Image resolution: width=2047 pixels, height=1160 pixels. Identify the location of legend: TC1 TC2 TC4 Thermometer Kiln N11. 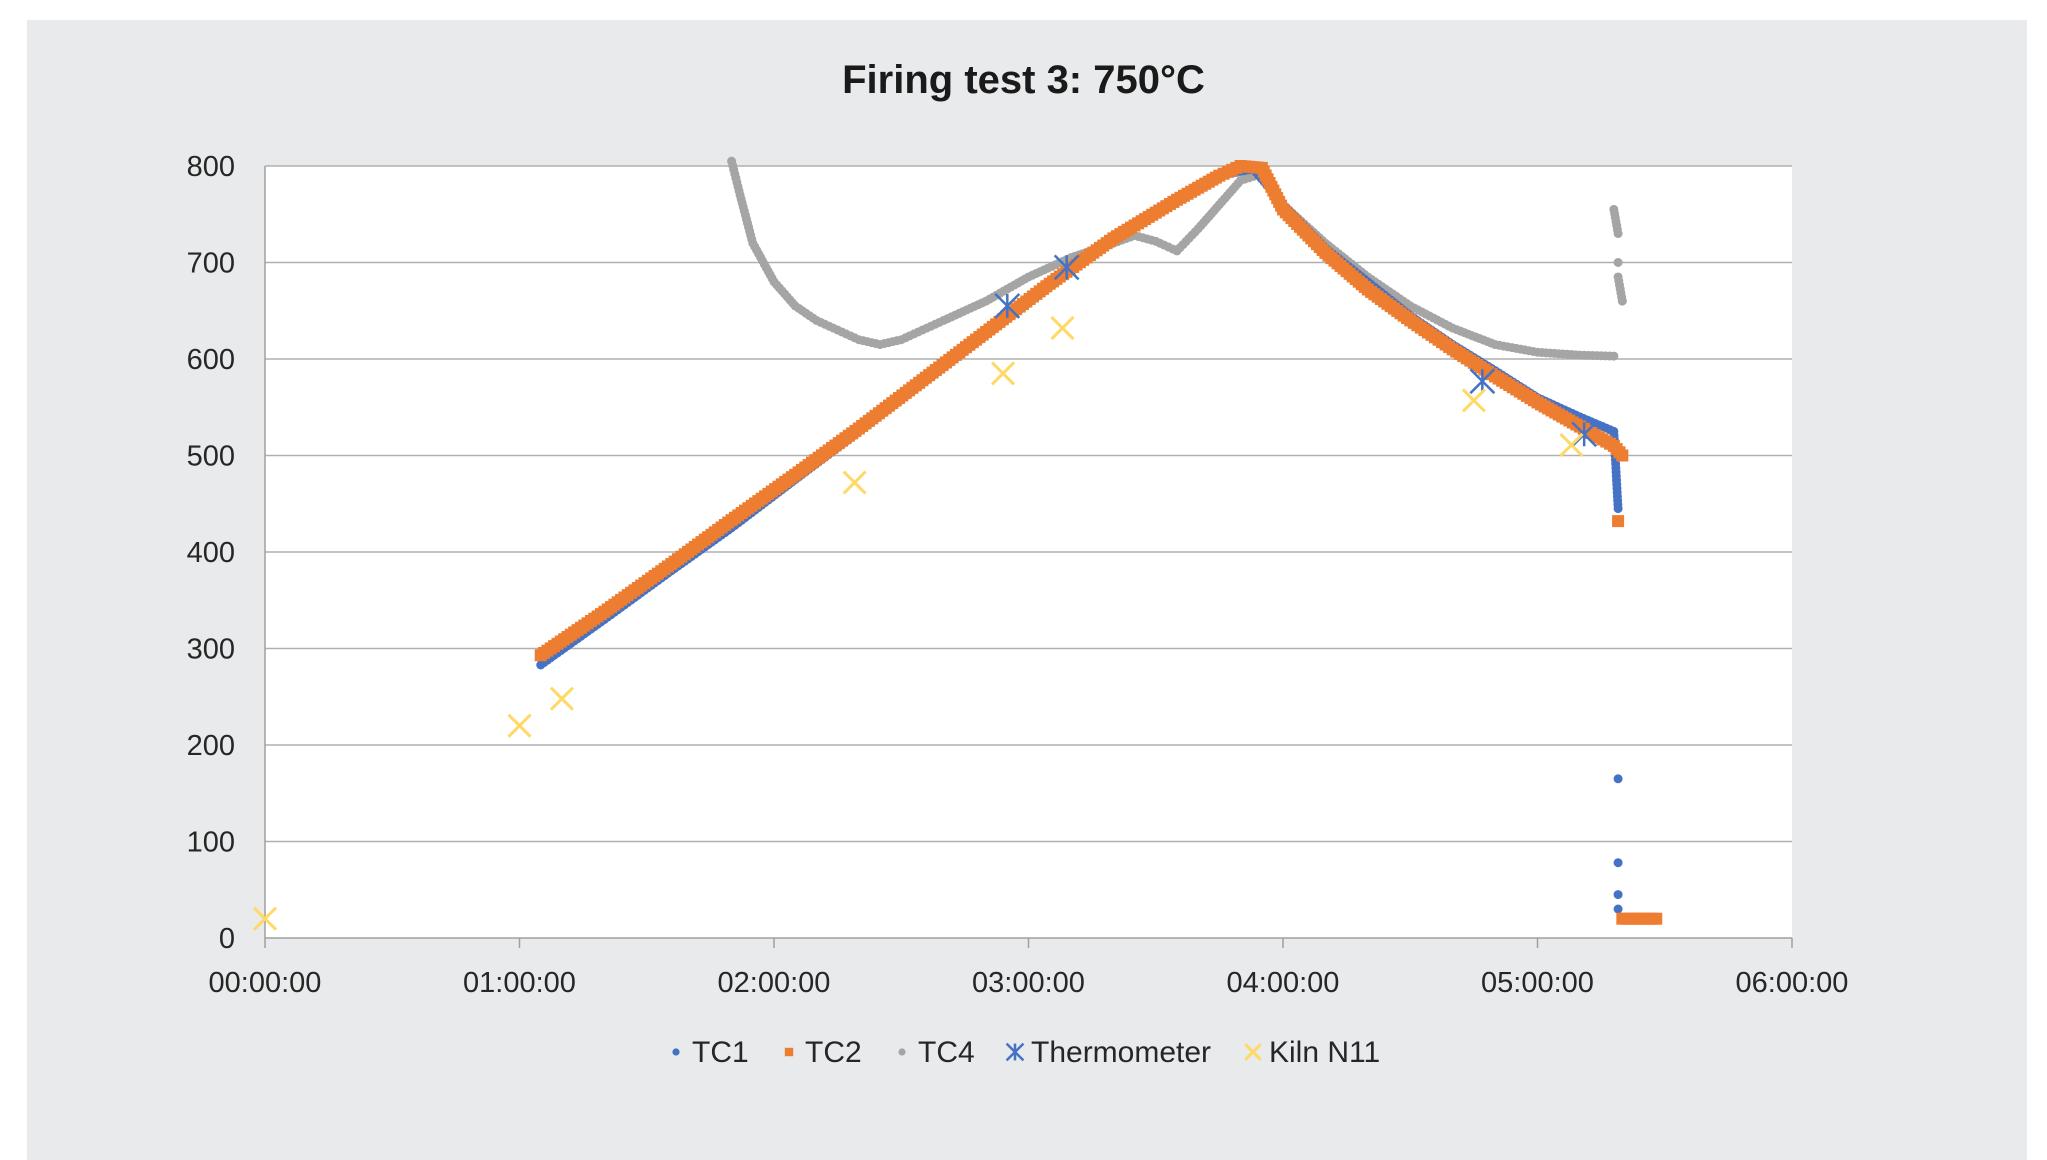
(1026, 1052).